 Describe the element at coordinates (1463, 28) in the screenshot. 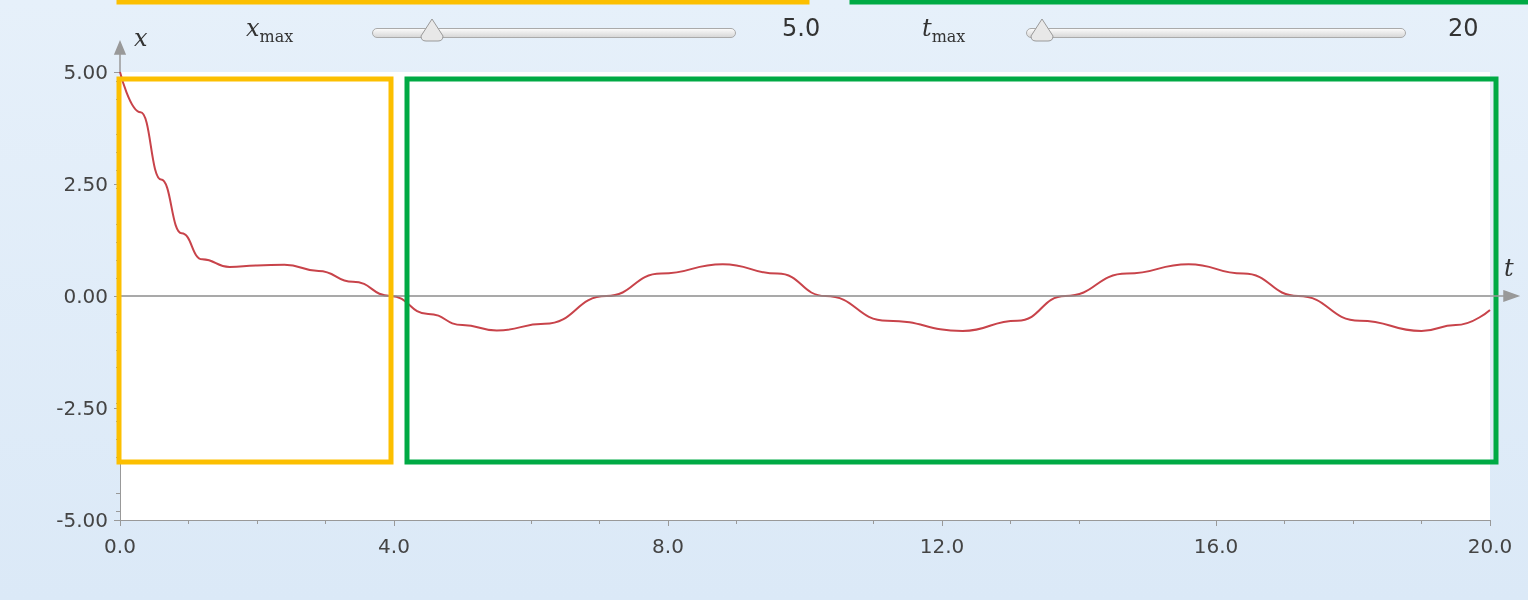

I see `text: 20` at that location.